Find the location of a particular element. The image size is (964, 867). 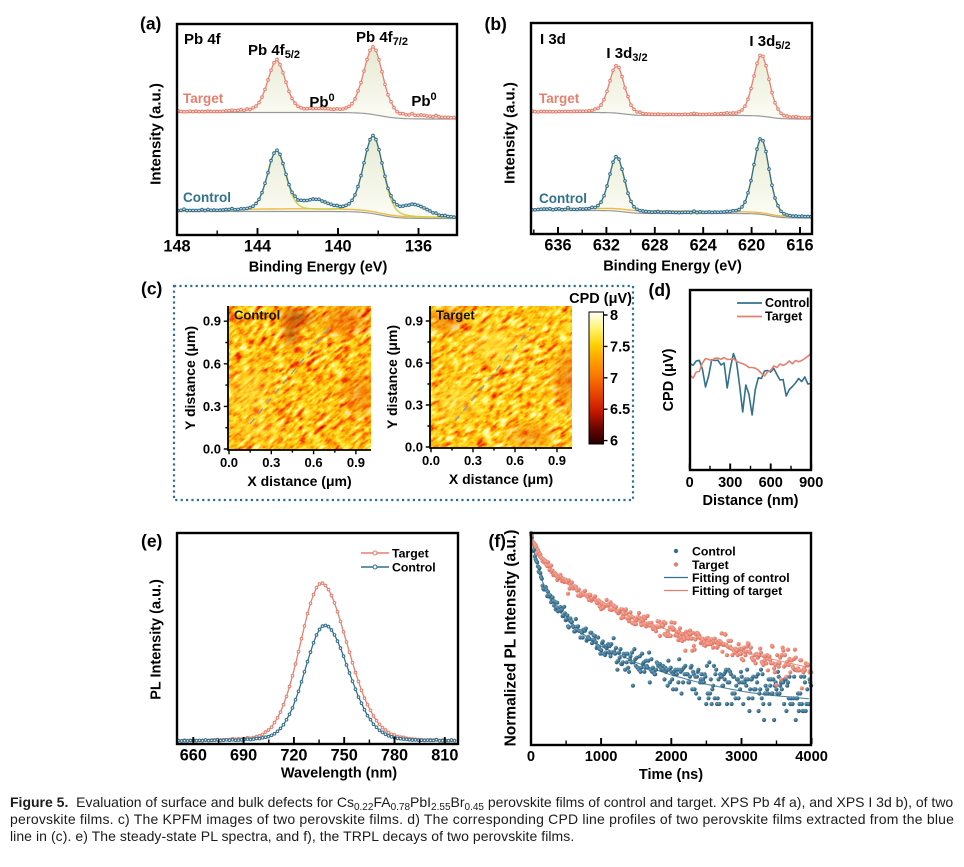

svg-text: 720 is located at coordinates (293, 756).